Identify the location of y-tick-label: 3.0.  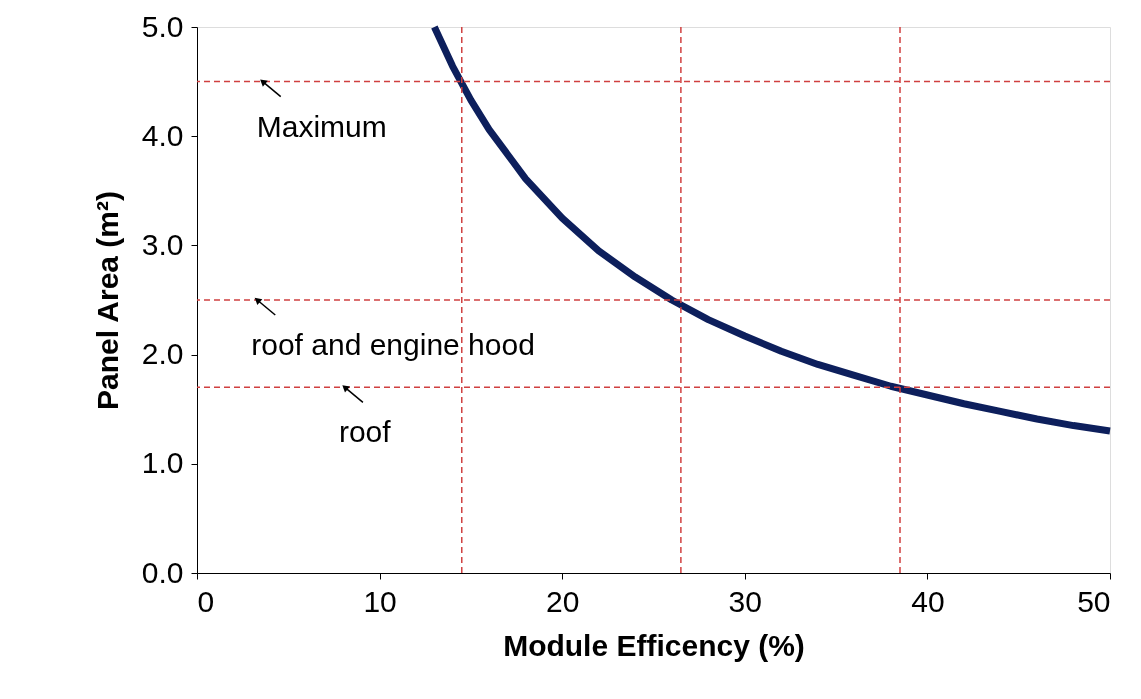
(162, 244).